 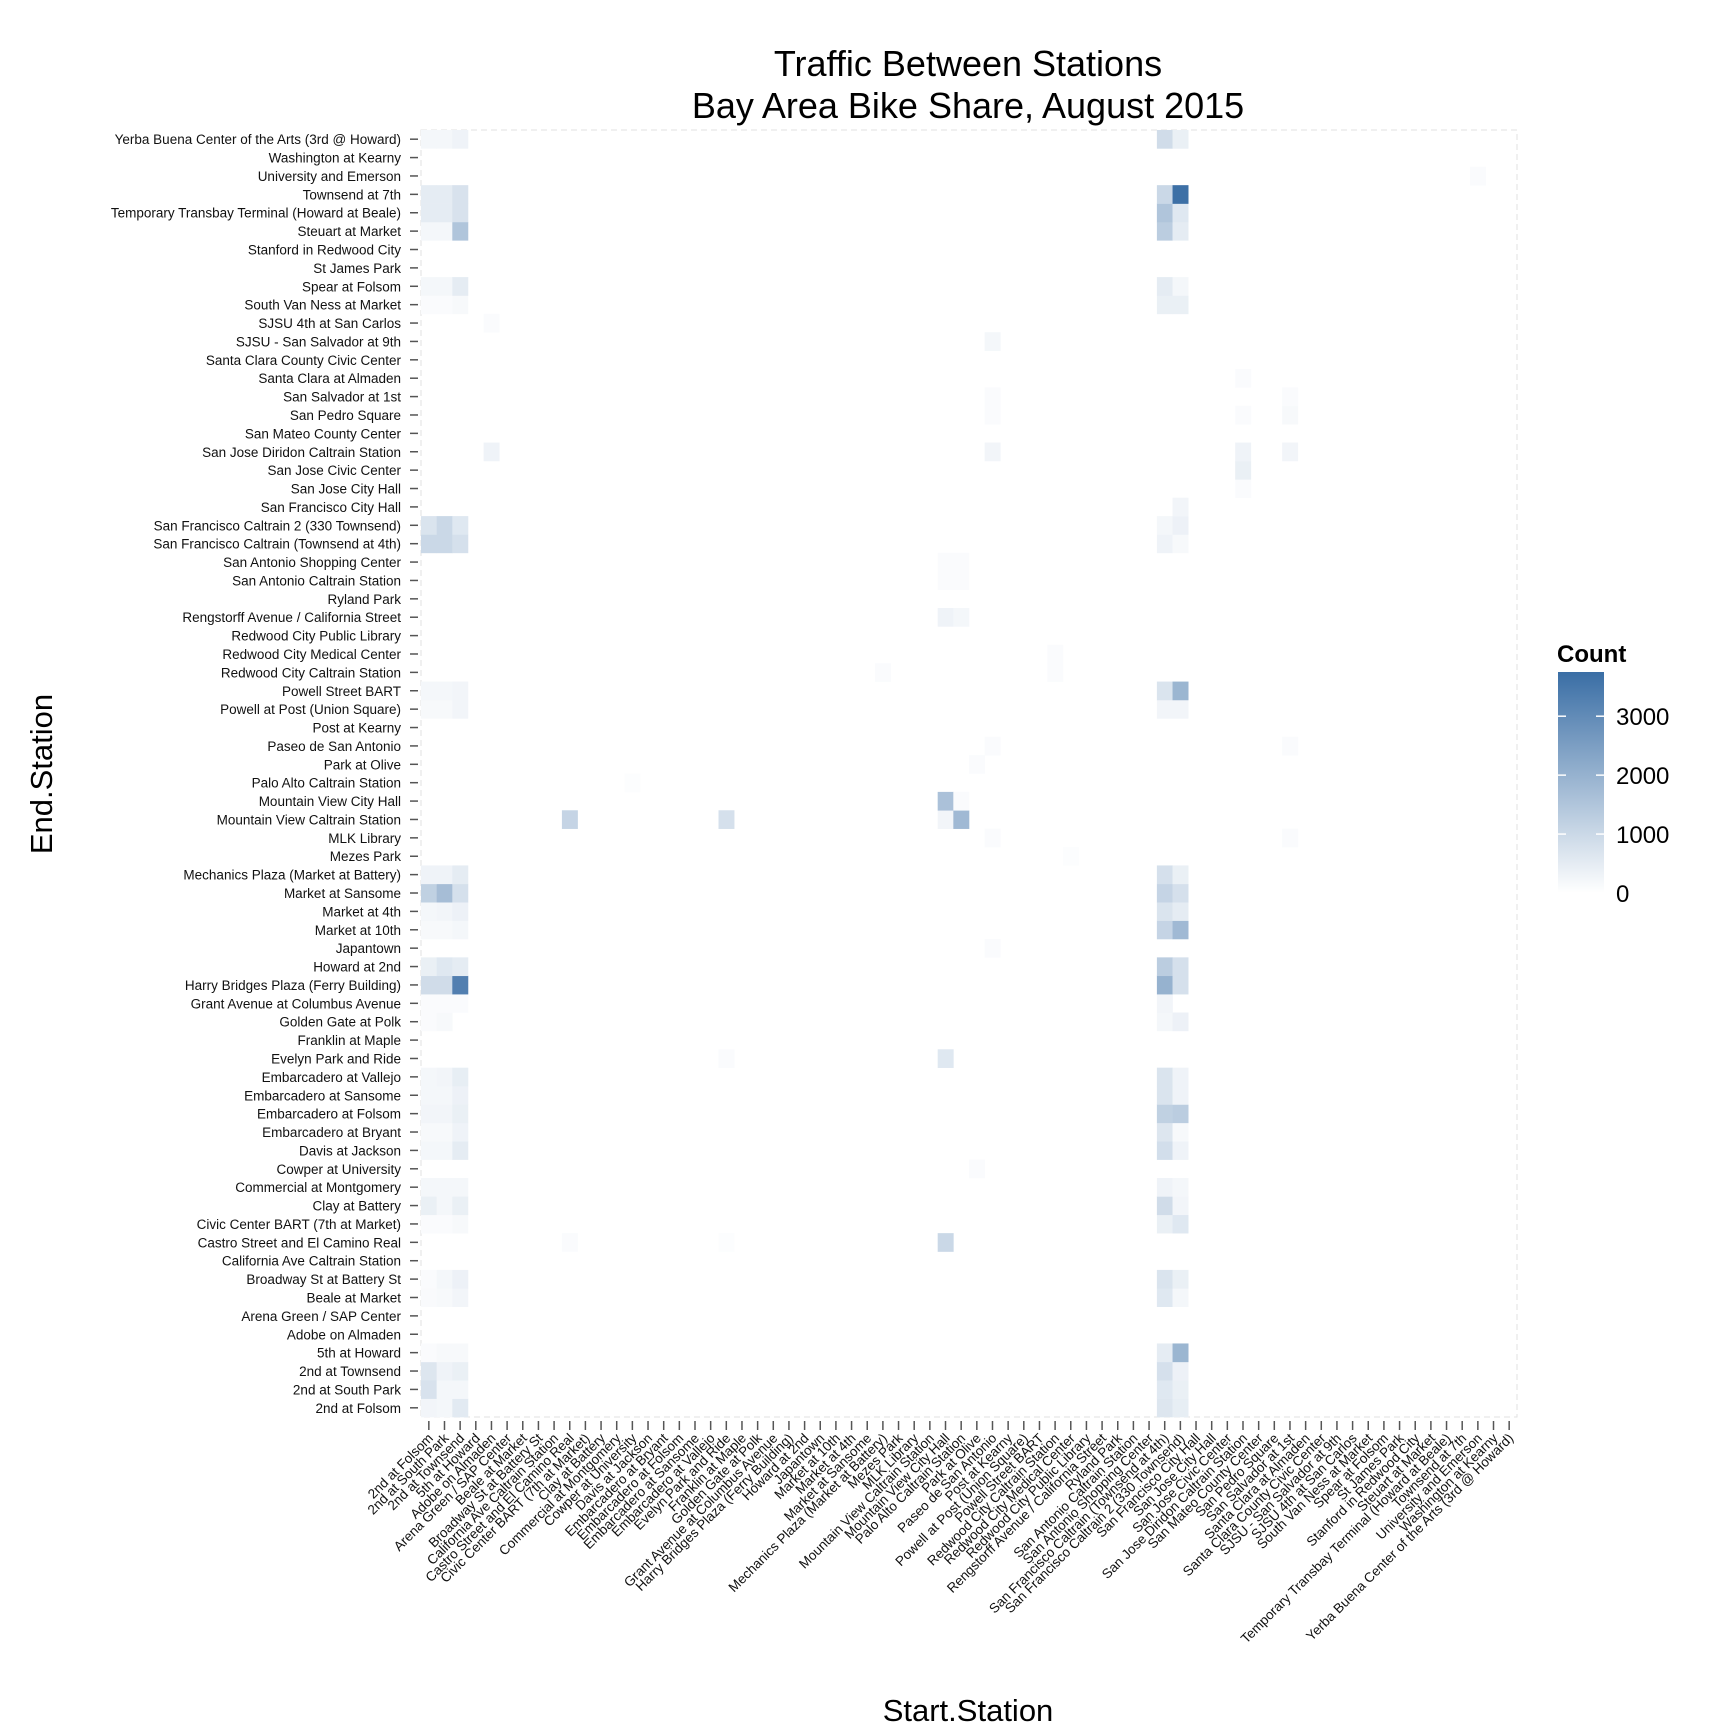 I want to click on y-tick-label: Davis at Jackson, so click(x=350, y=1150).